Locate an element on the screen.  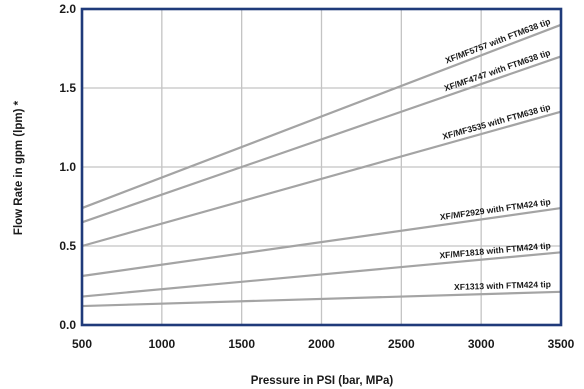
x-tick-label-2: 1500 is located at coordinates (241, 344).